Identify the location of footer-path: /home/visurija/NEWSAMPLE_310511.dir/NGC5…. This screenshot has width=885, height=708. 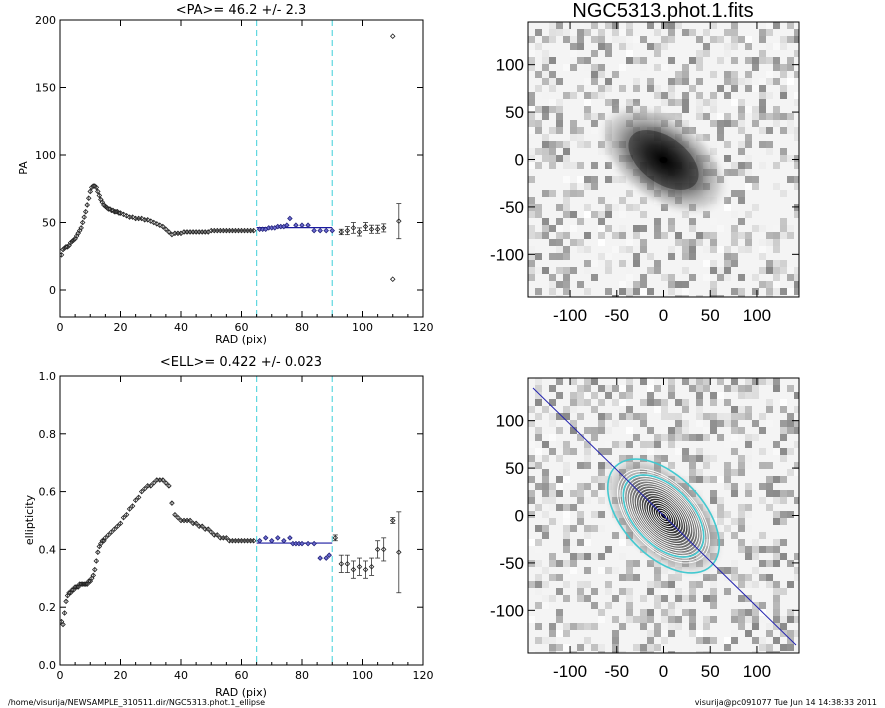
(136, 702).